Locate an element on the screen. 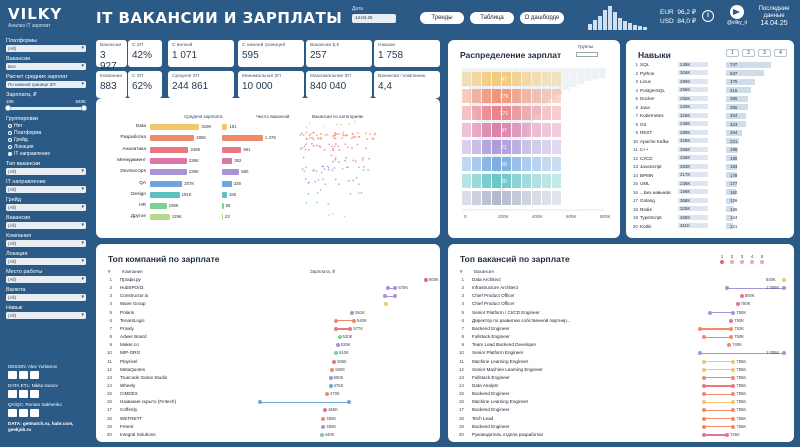 The height and width of the screenshot is (447, 800). vacancy-name: Senior Machine Learning Engineer is located at coordinates (507, 369).